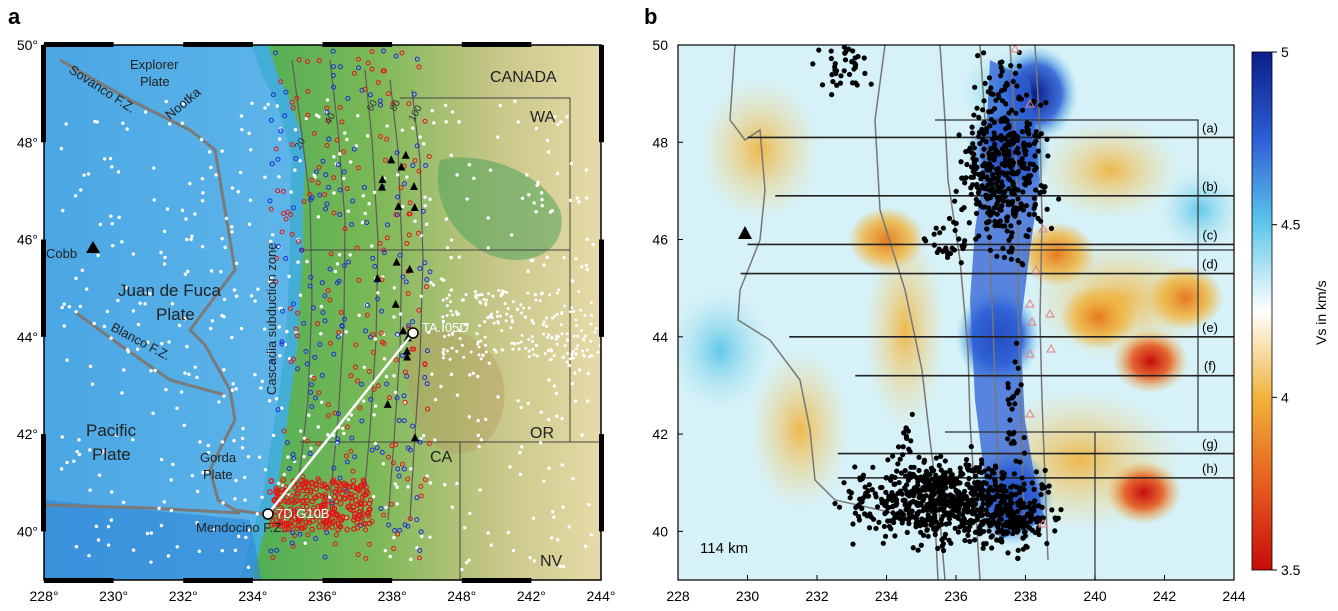 The image size is (1338, 611). What do you see at coordinates (357, 44) in the screenshot?
I see `frame-bar` at bounding box center [357, 44].